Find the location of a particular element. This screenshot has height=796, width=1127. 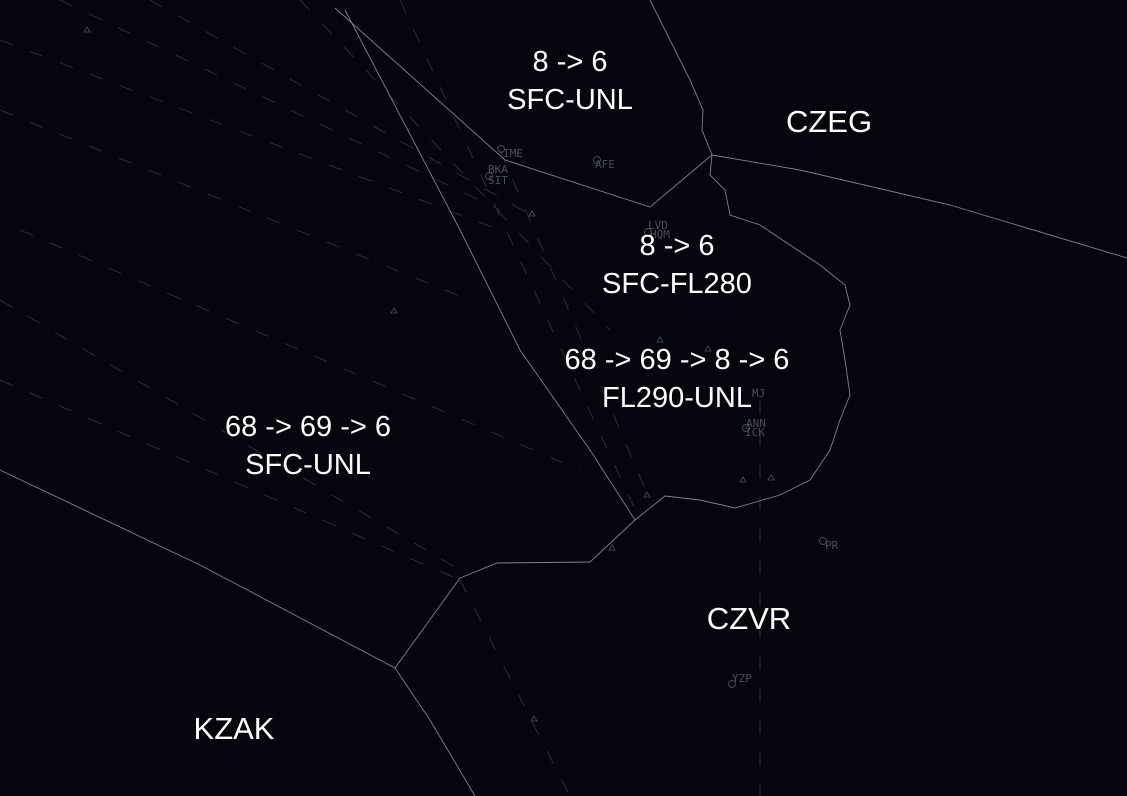

sector-label-east-high: 68 -> 69 -> 8 -> 6 FL290-UNL is located at coordinates (677, 379).